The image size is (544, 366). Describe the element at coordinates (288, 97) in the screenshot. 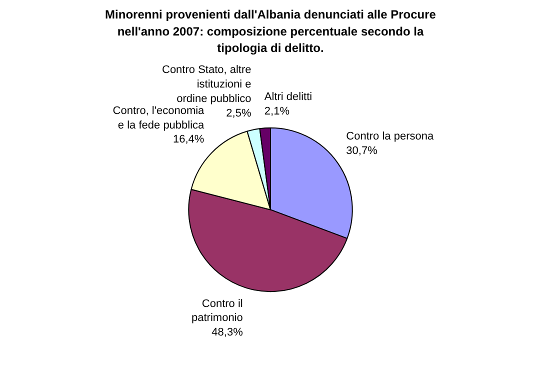

I see `slice-label: Altri delitti` at that location.